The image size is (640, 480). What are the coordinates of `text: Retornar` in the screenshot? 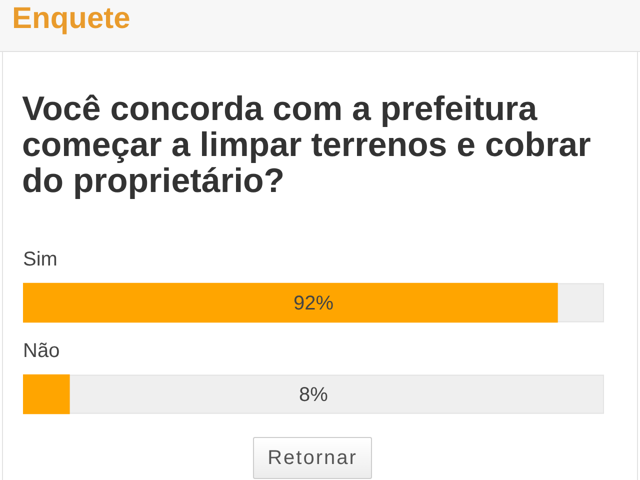 It's located at (312, 458).